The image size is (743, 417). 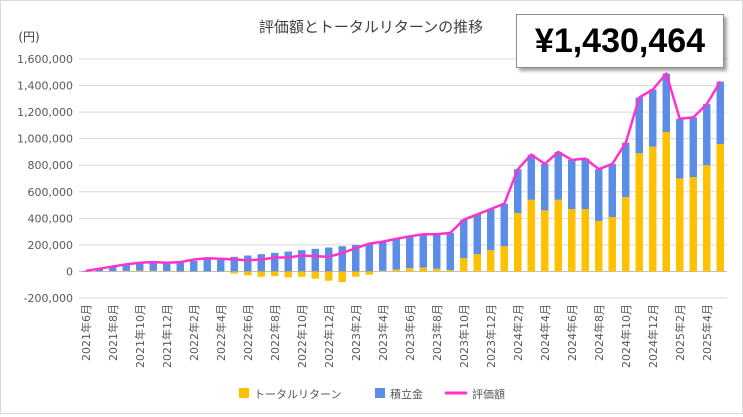 I want to click on legend: トータルリターン 積立金 評価額, so click(x=372, y=394).